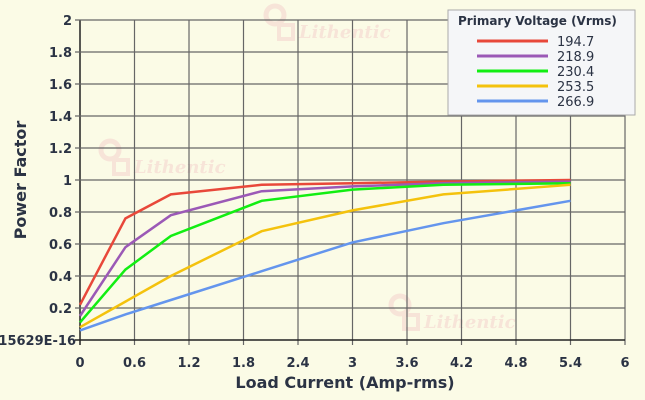  What do you see at coordinates (575, 57) in the screenshot?
I see `legend-label: 218.9` at bounding box center [575, 57].